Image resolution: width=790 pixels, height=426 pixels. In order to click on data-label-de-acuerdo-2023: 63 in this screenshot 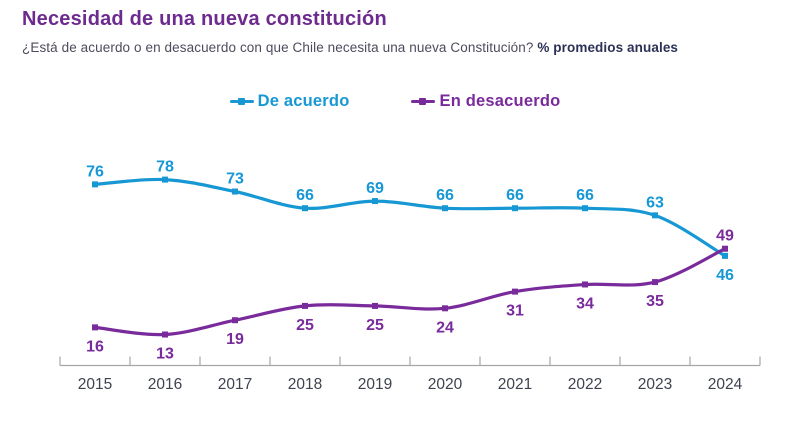, I will do `click(655, 202)`.